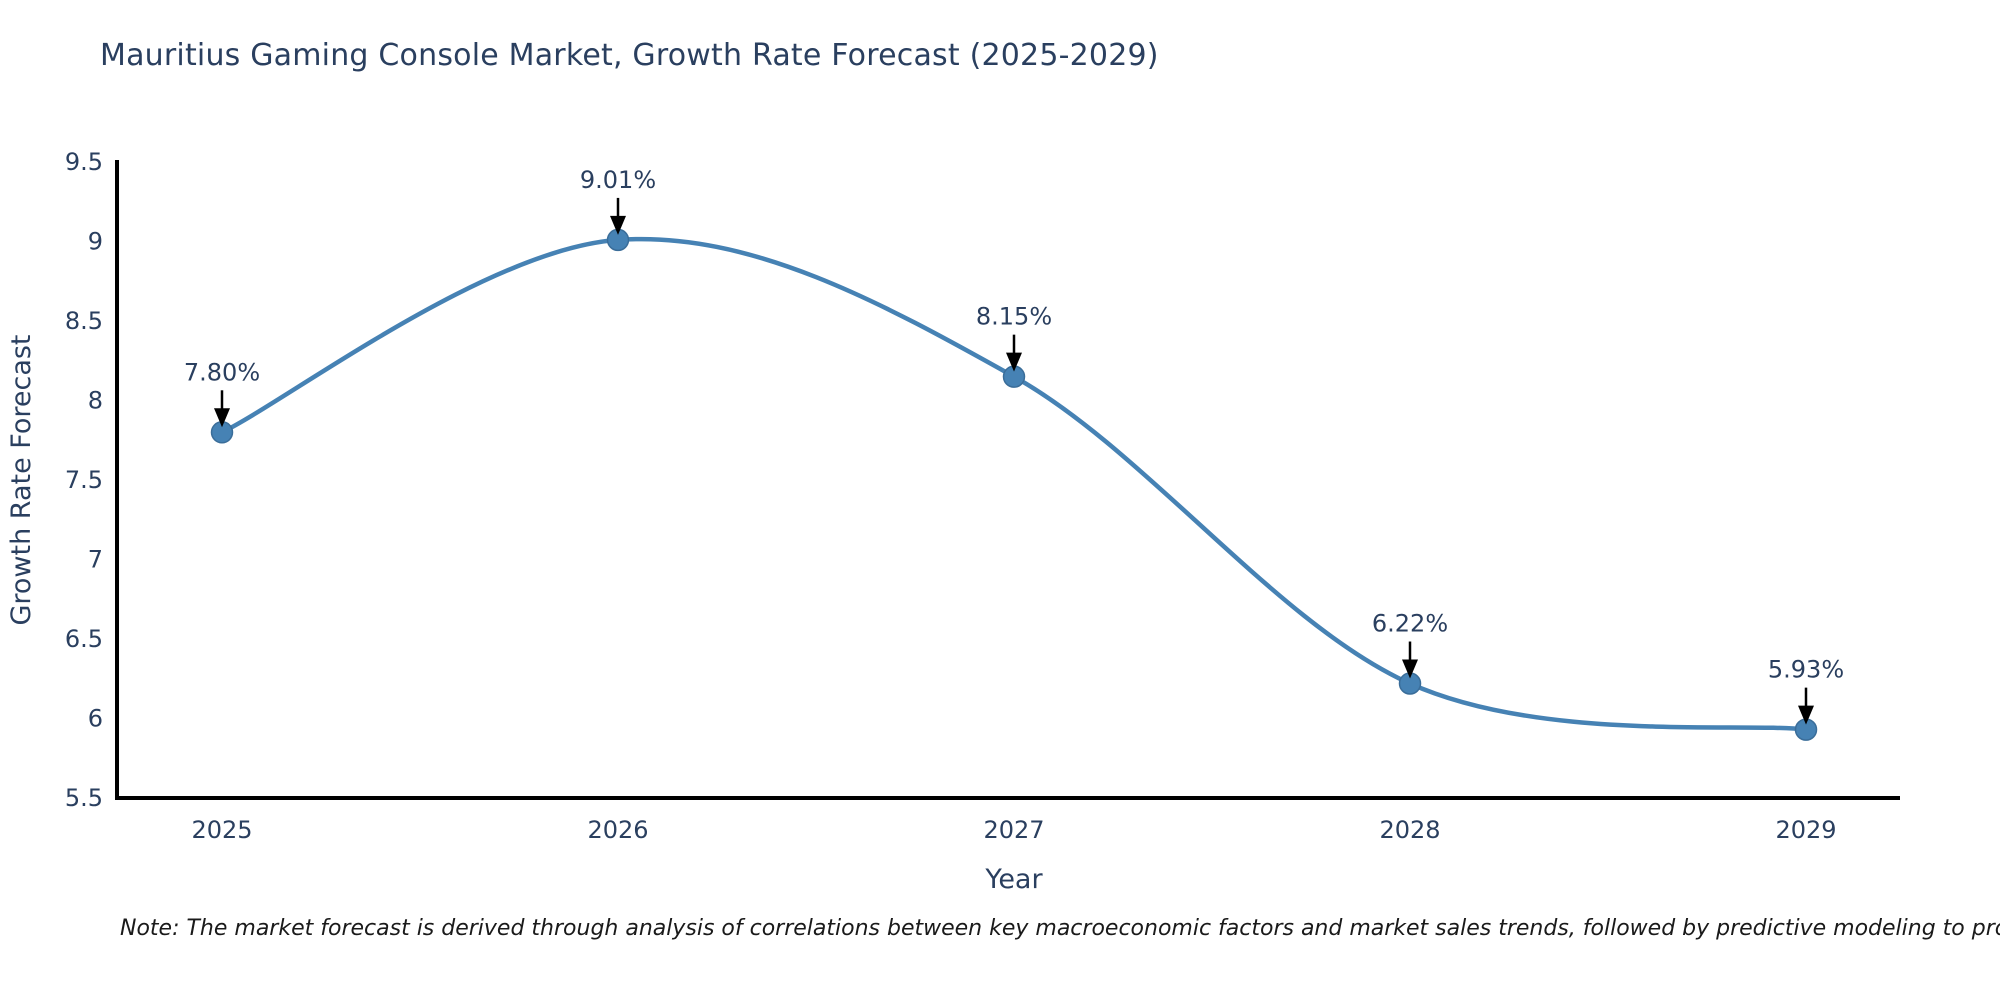 The width and height of the screenshot is (2000, 1000). I want to click on y-tick-label: 9.5, so click(84, 162).